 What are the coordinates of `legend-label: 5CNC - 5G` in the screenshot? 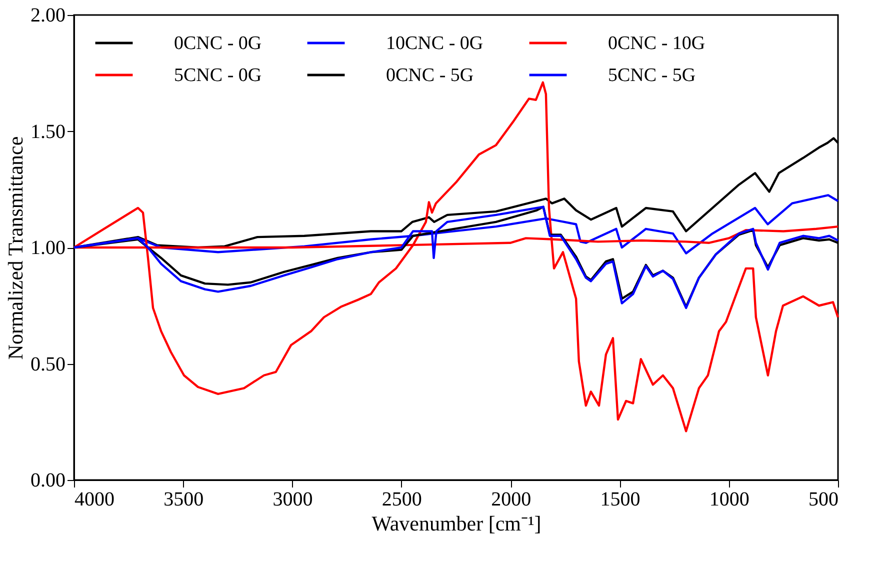 It's located at (652, 75).